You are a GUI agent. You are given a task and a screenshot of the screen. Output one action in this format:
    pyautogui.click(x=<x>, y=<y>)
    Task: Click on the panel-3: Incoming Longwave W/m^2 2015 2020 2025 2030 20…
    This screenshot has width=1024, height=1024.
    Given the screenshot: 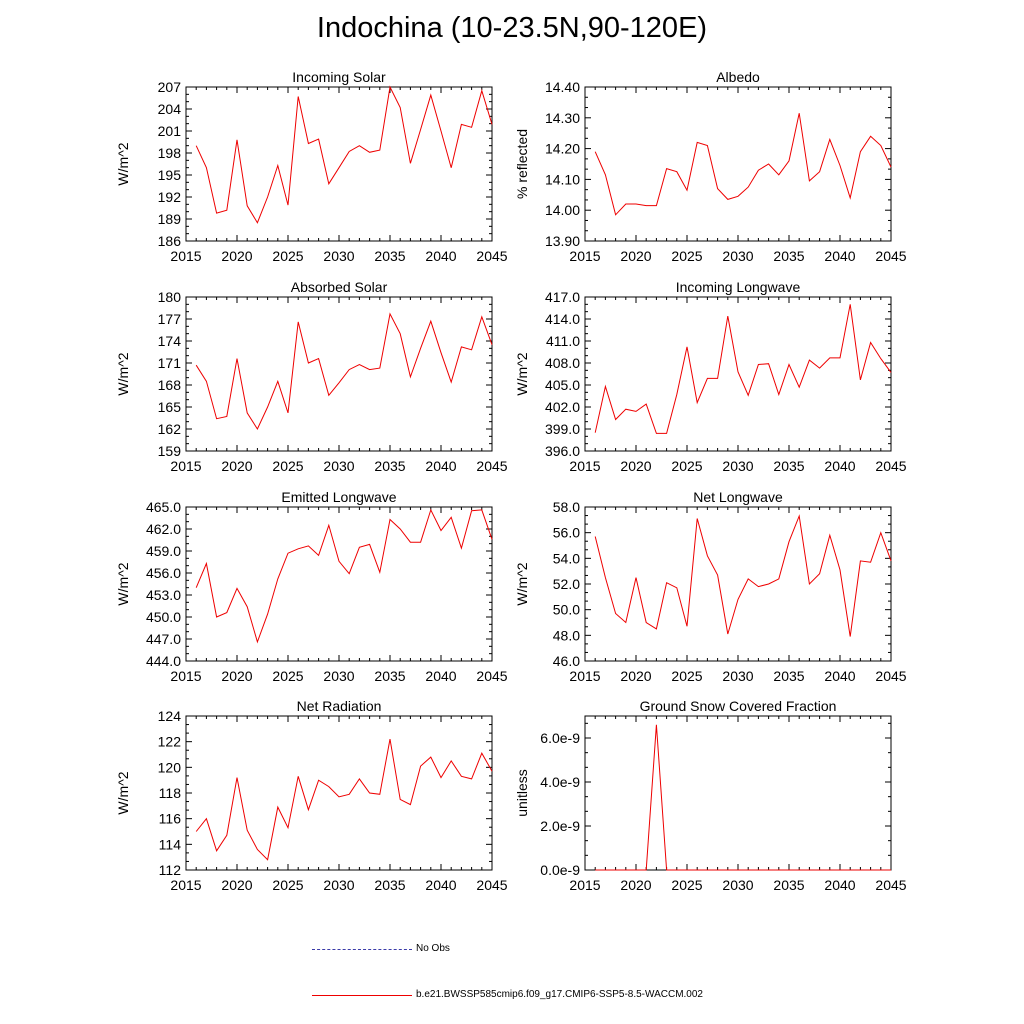 What is the action you would take?
    pyautogui.click(x=710, y=376)
    